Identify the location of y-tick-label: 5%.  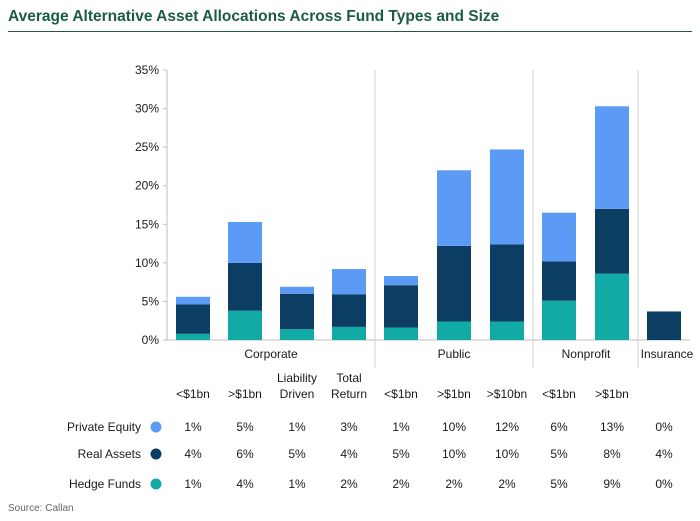
(151, 301).